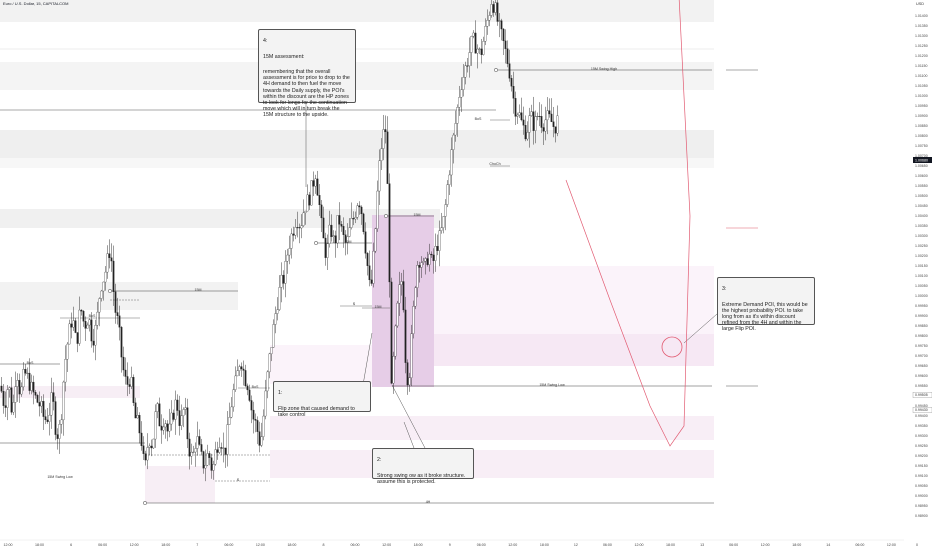  What do you see at coordinates (921, 196) in the screenshot?
I see `price-tick-19: 1.00500` at bounding box center [921, 196].